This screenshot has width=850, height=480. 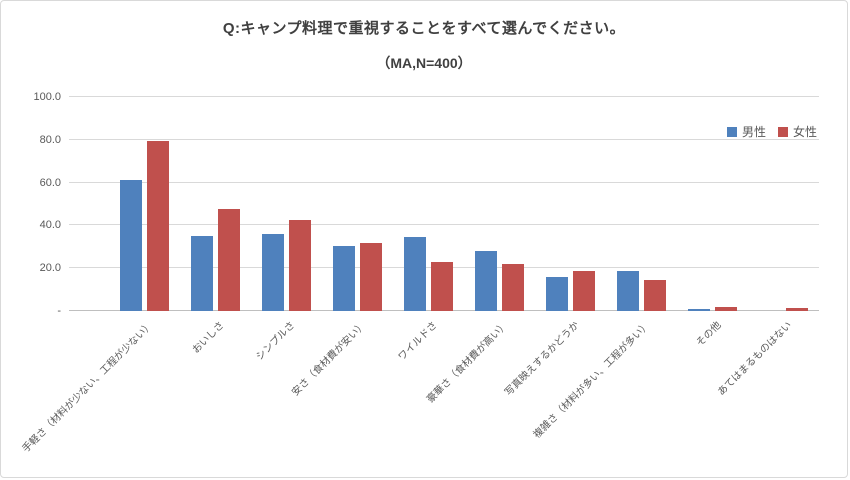 What do you see at coordinates (208, 337) in the screenshot?
I see `category-label: おいしさ` at bounding box center [208, 337].